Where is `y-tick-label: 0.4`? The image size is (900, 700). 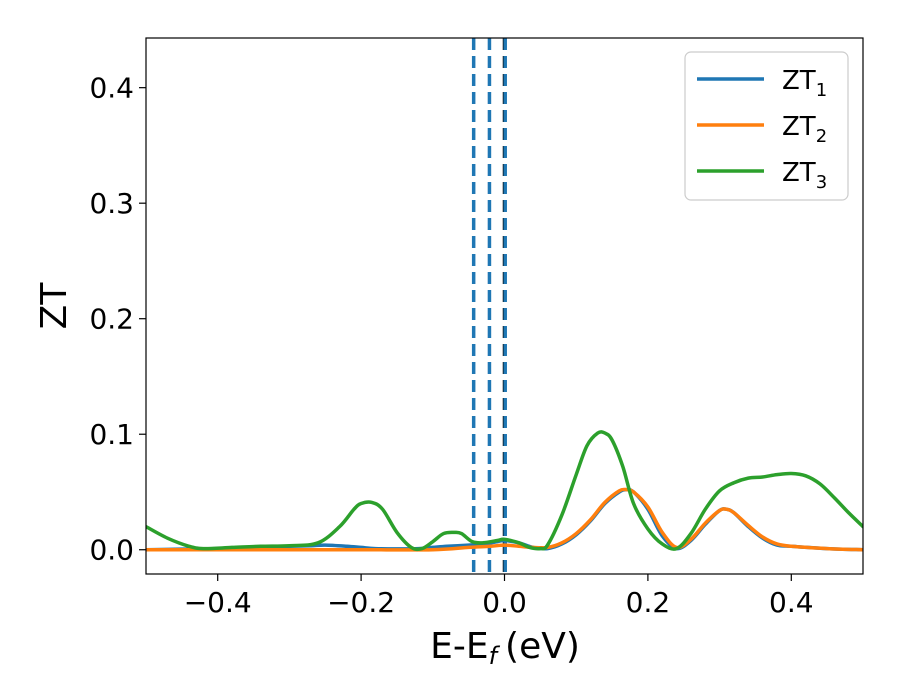 y-tick-label: 0.4 is located at coordinates (111, 88).